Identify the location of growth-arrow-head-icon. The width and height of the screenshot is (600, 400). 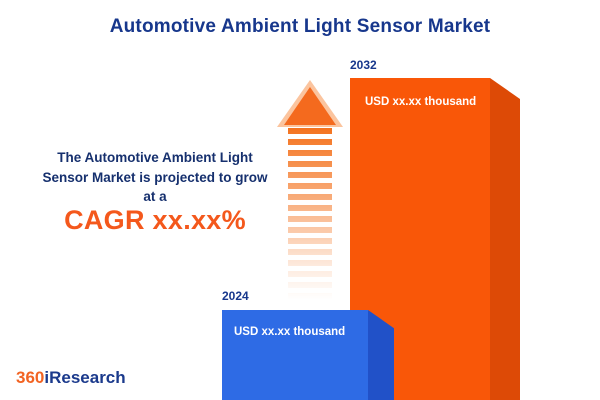
(310, 106).